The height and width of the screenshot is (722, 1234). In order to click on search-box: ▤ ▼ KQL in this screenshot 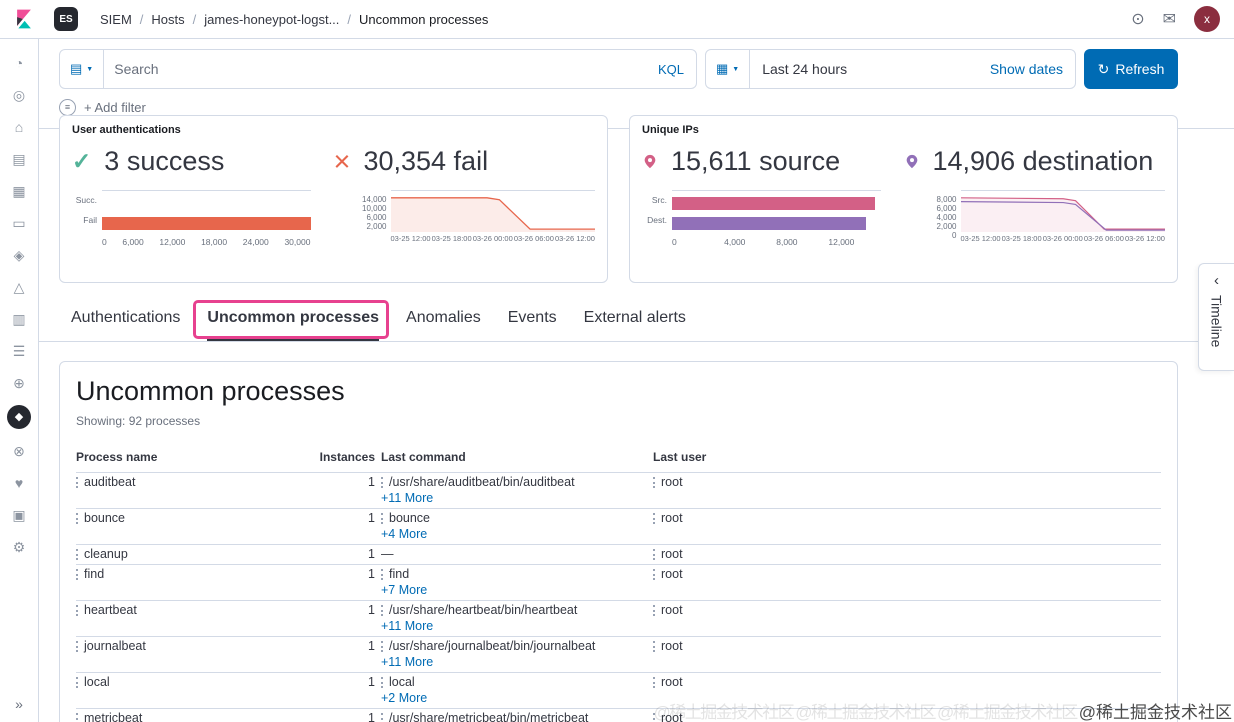, I will do `click(378, 69)`.